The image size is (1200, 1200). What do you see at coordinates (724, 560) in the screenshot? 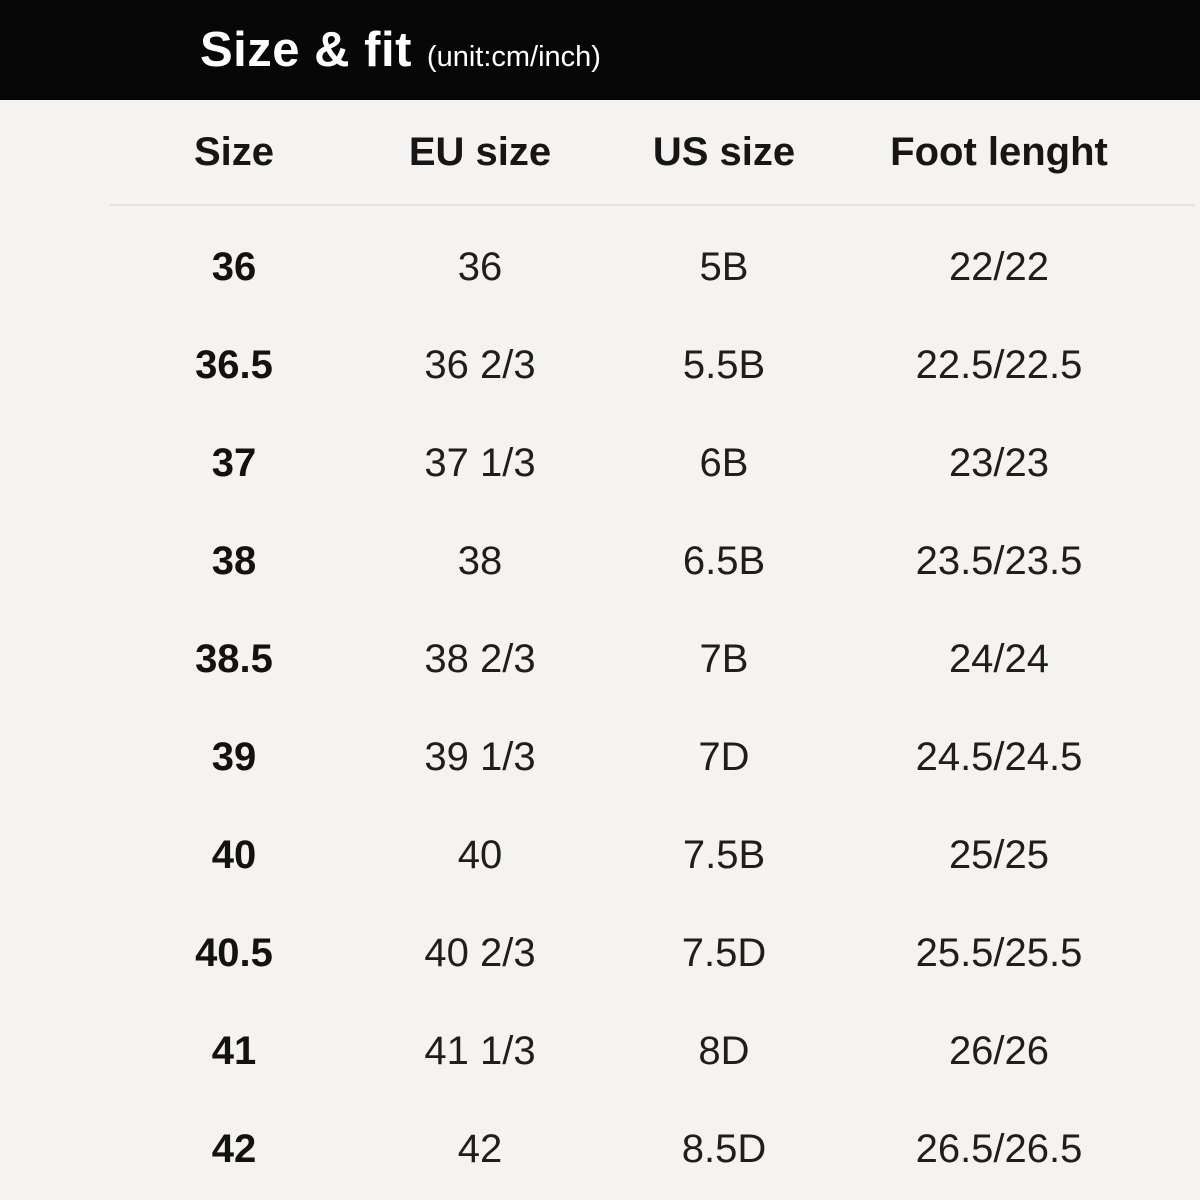
I see `cell-us-size: 6.5B` at bounding box center [724, 560].